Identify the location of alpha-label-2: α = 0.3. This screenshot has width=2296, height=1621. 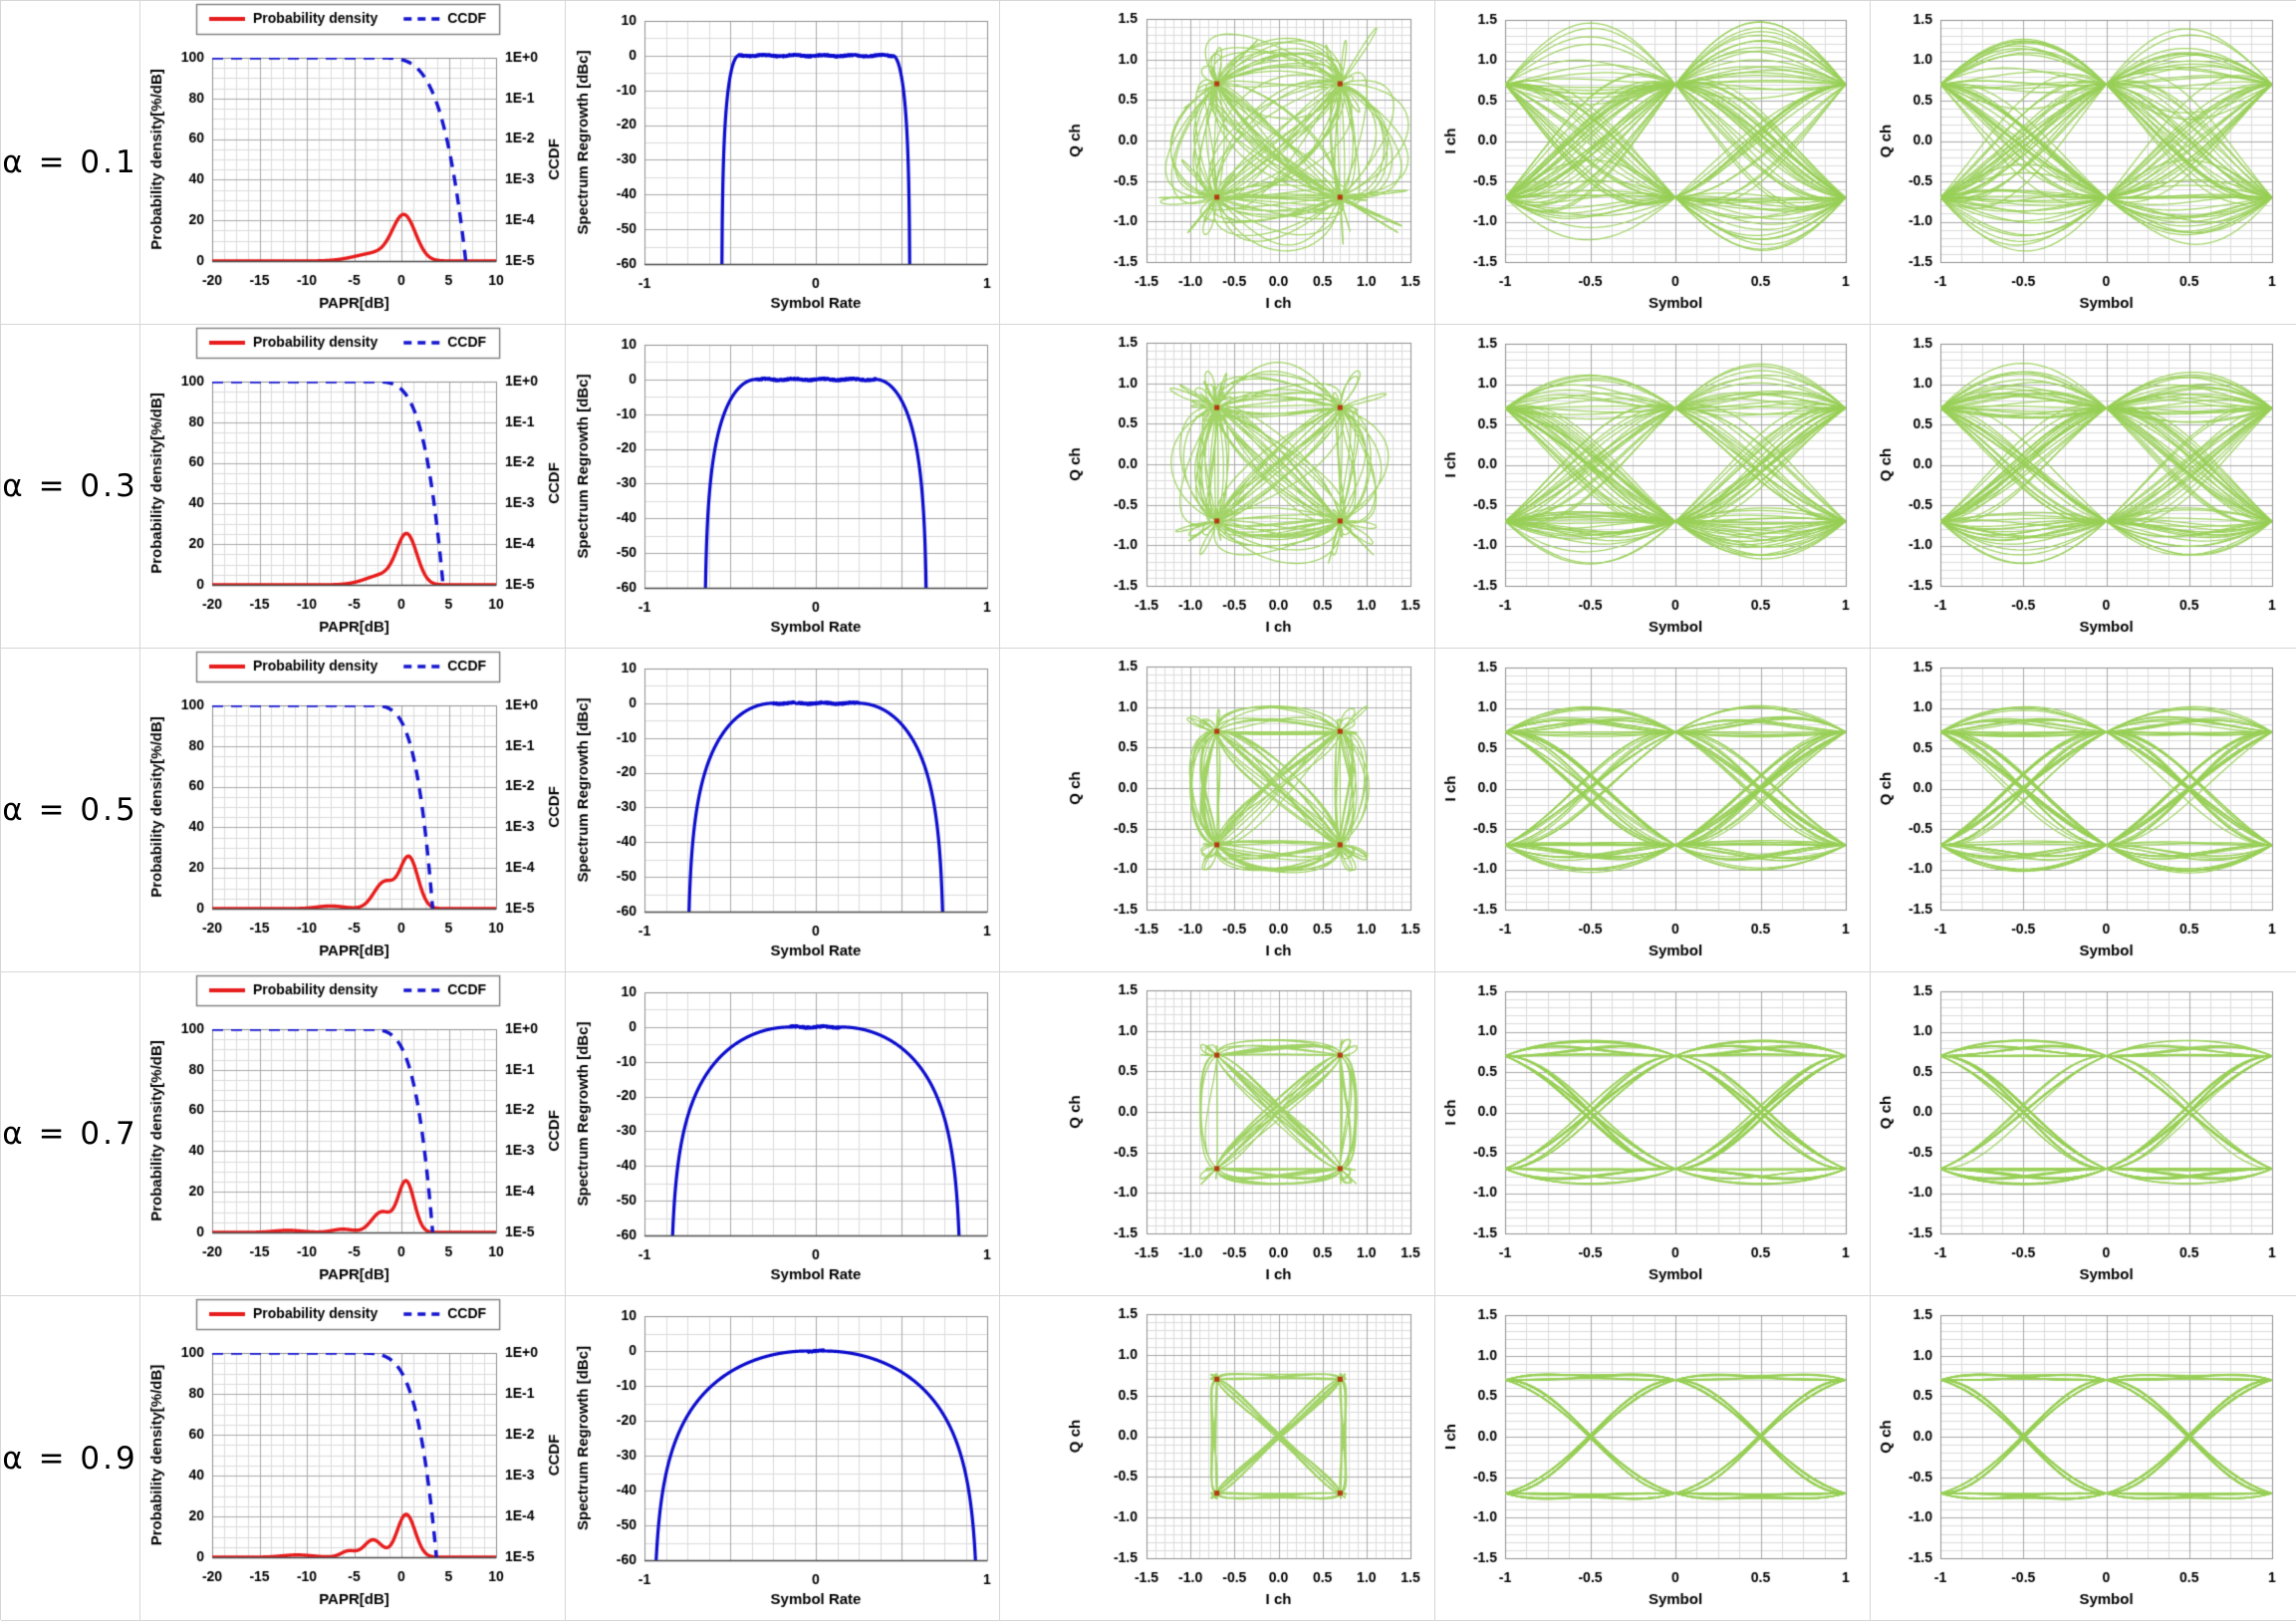
(70, 486).